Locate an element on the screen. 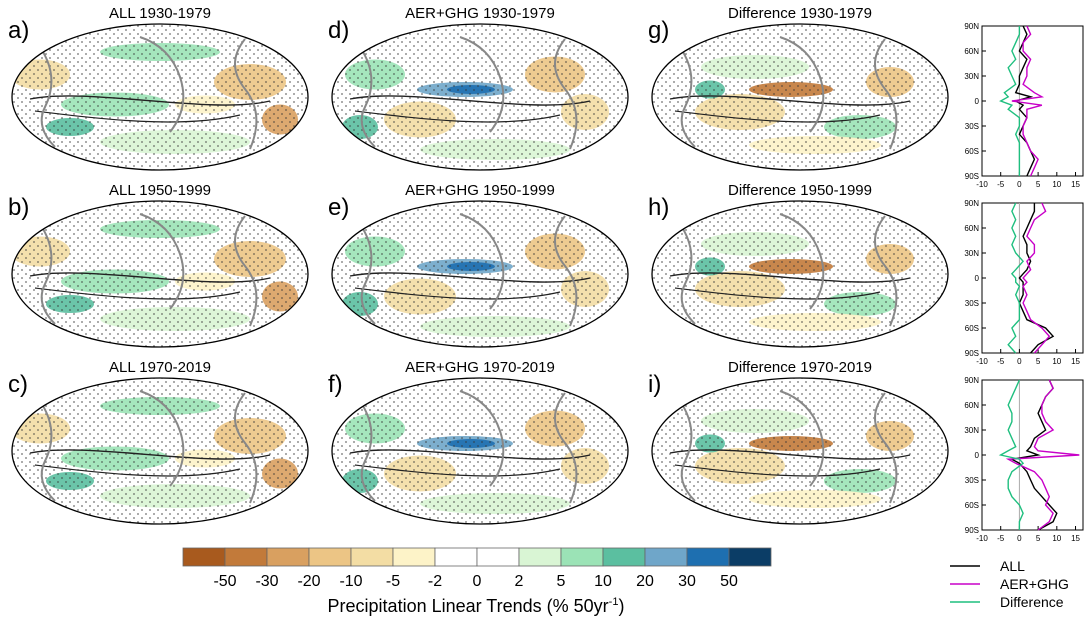 The width and height of the screenshot is (1092, 626). map-panel: AER+GHG 1970-2019 f) is located at coordinates (478, 442).